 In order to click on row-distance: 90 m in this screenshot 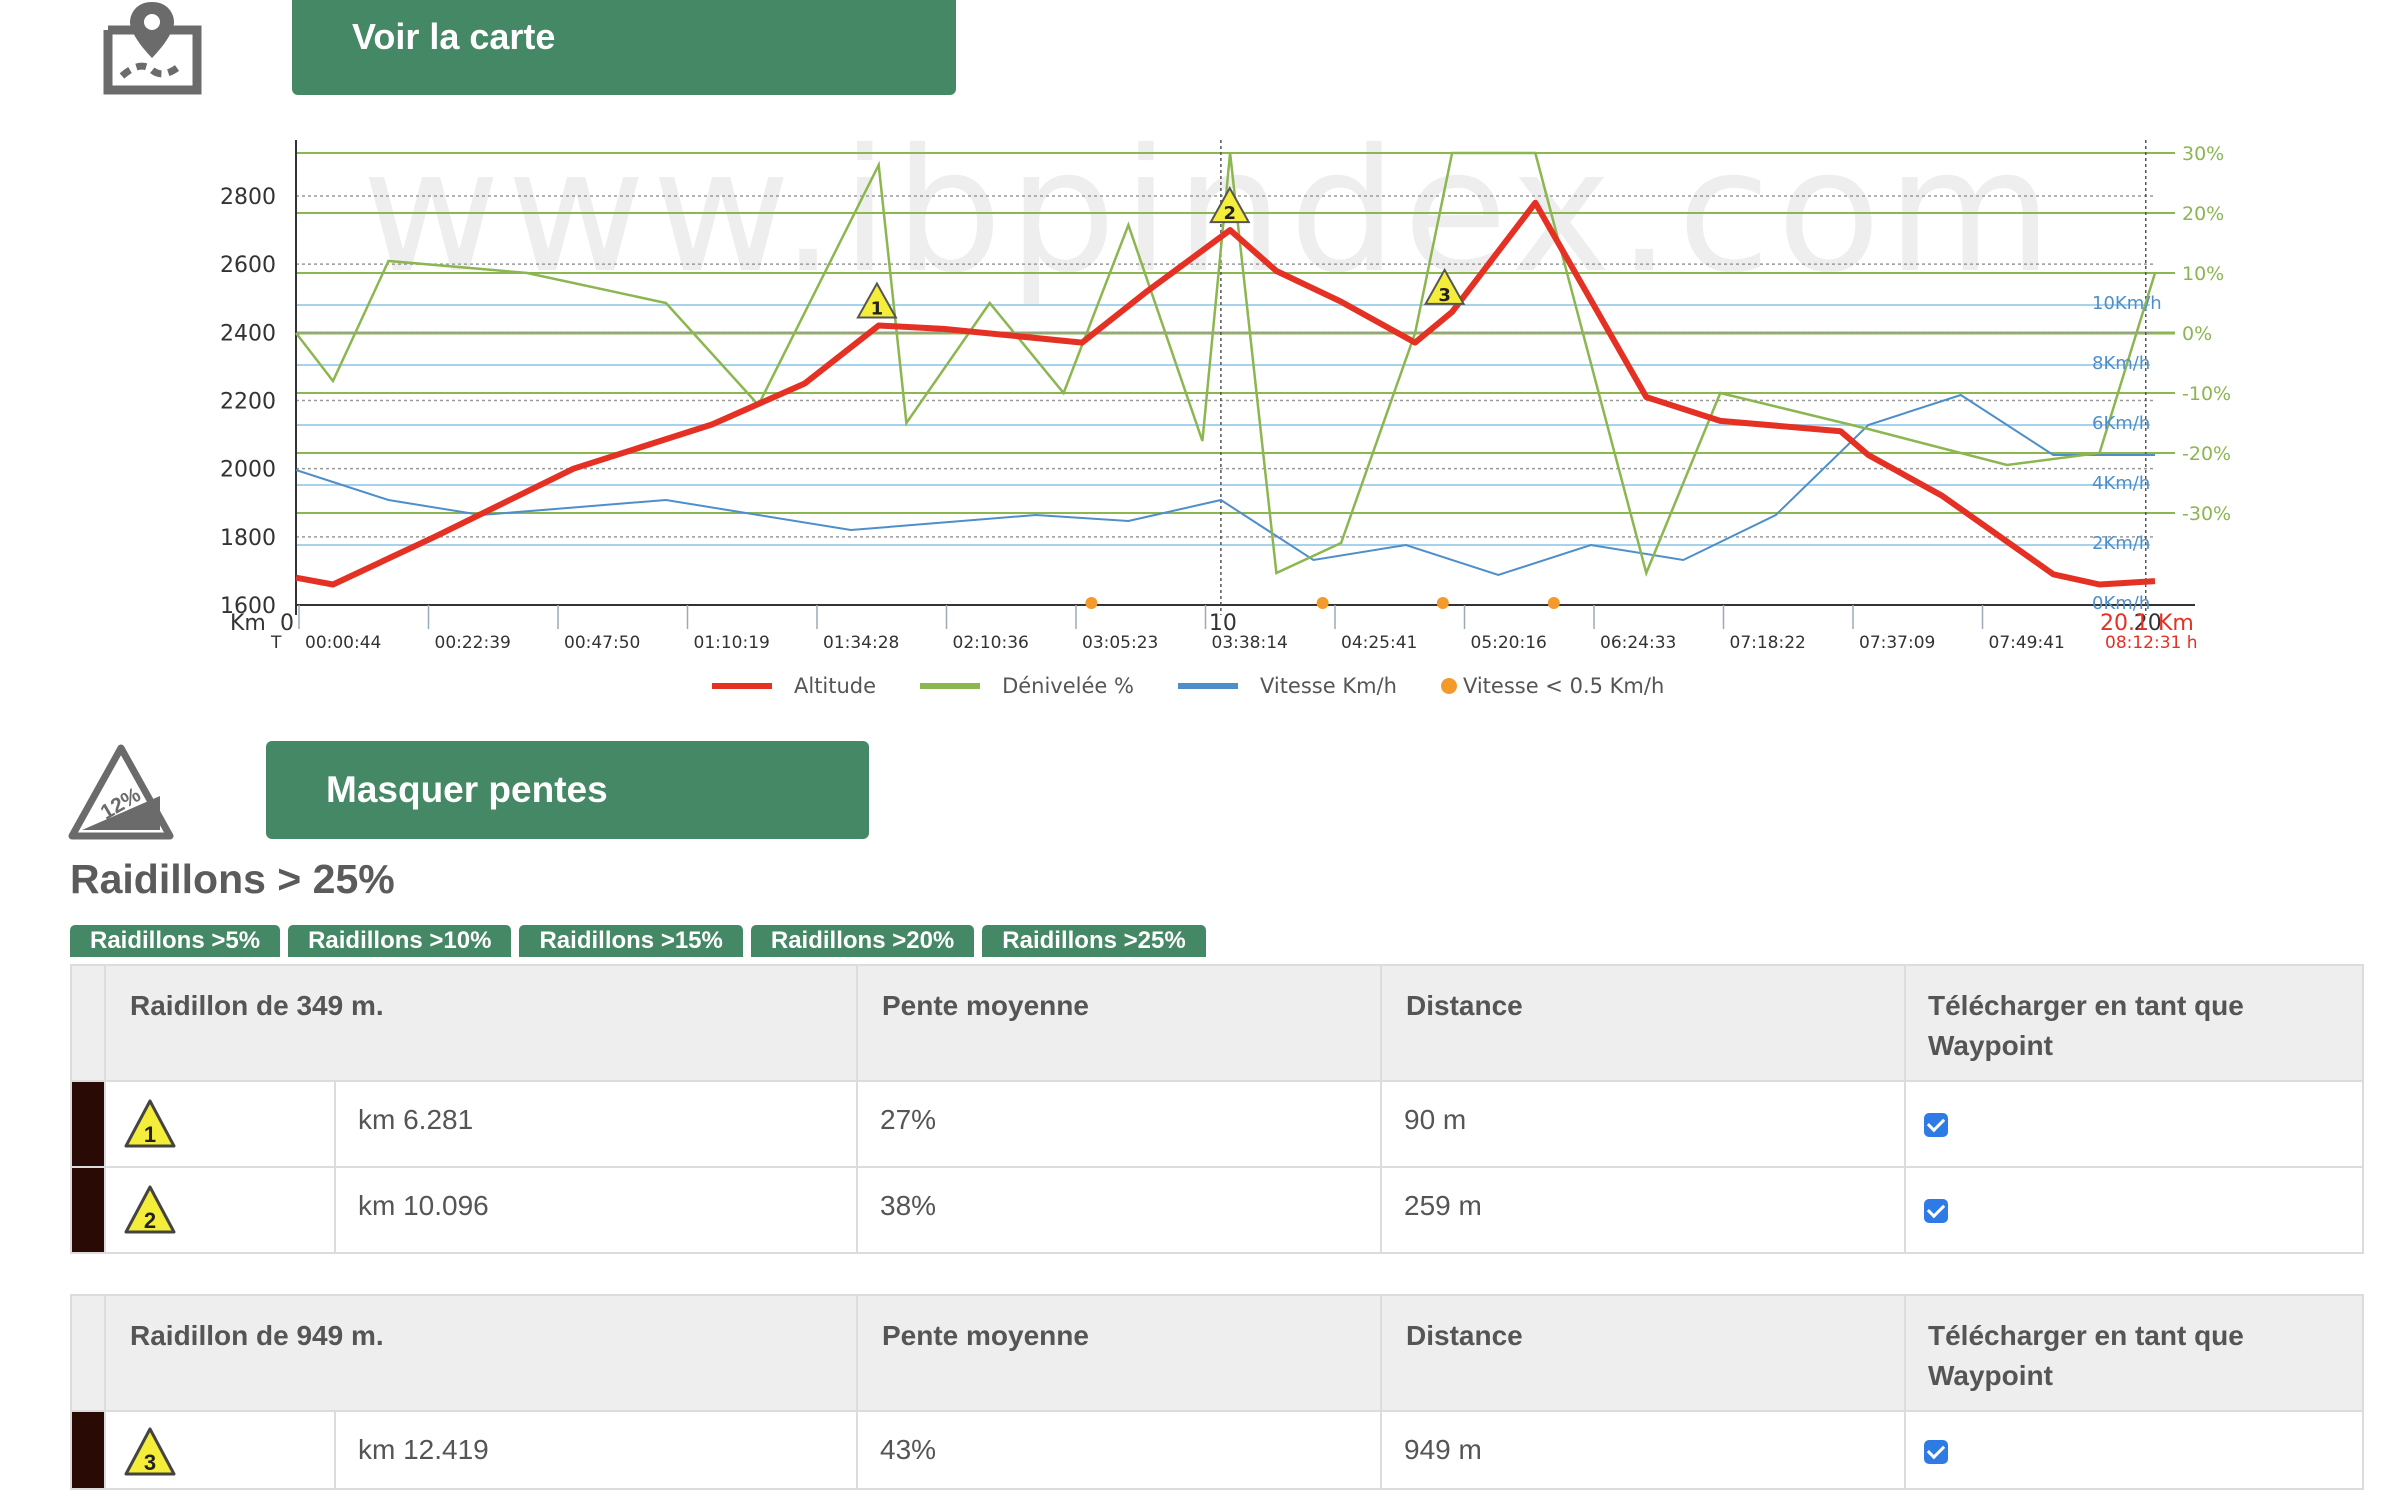, I will do `click(1643, 1124)`.